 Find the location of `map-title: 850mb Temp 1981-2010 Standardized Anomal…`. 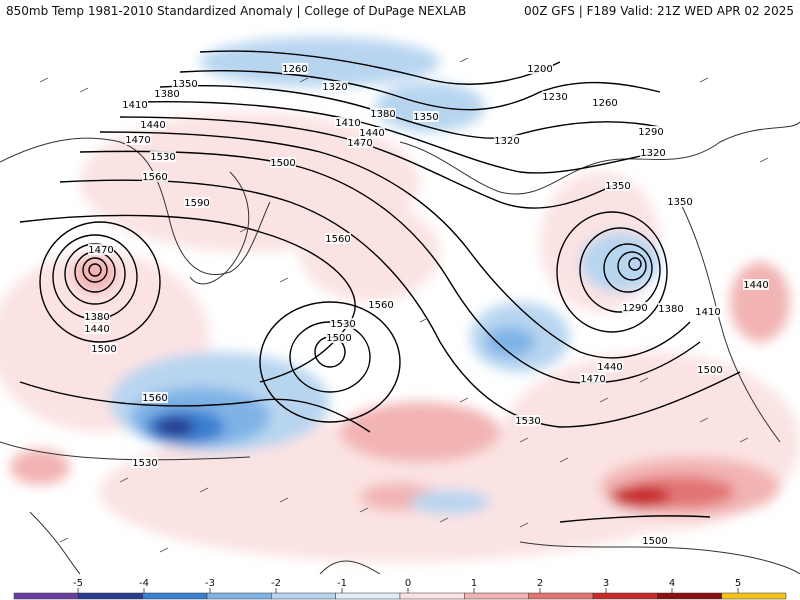

map-title: 850mb Temp 1981-2010 Standardized Anomal… is located at coordinates (236, 11).